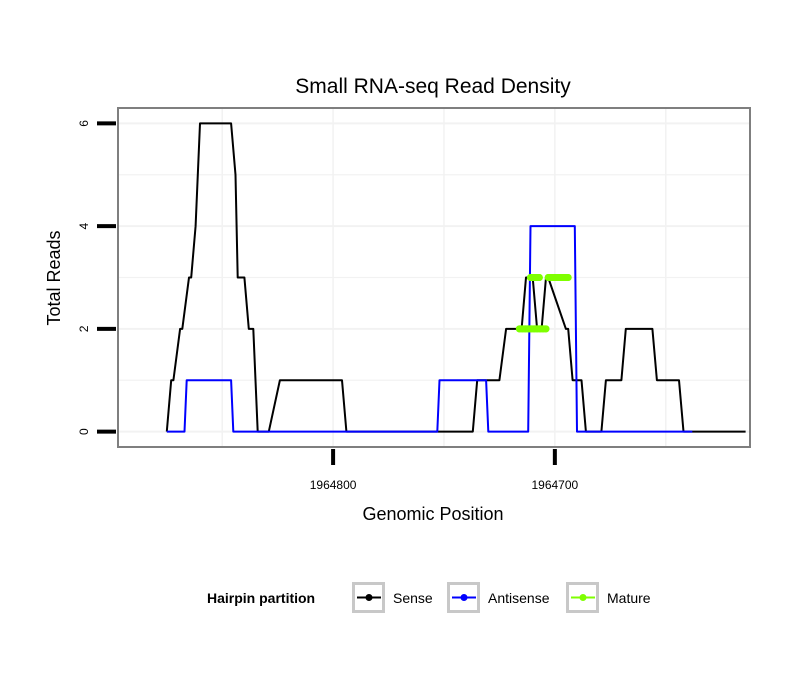 The width and height of the screenshot is (810, 690). What do you see at coordinates (519, 598) in the screenshot?
I see `legend-label-antisense: Antisense` at bounding box center [519, 598].